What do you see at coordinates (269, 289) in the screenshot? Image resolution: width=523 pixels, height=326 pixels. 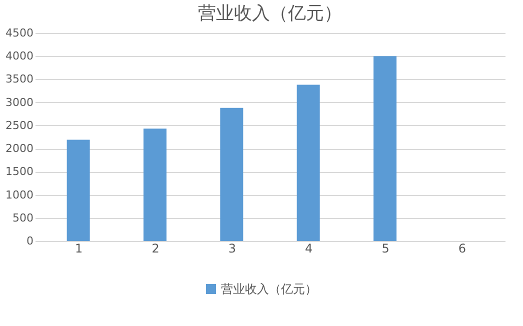 I see `legend-label: 营业收入（亿元）` at bounding box center [269, 289].